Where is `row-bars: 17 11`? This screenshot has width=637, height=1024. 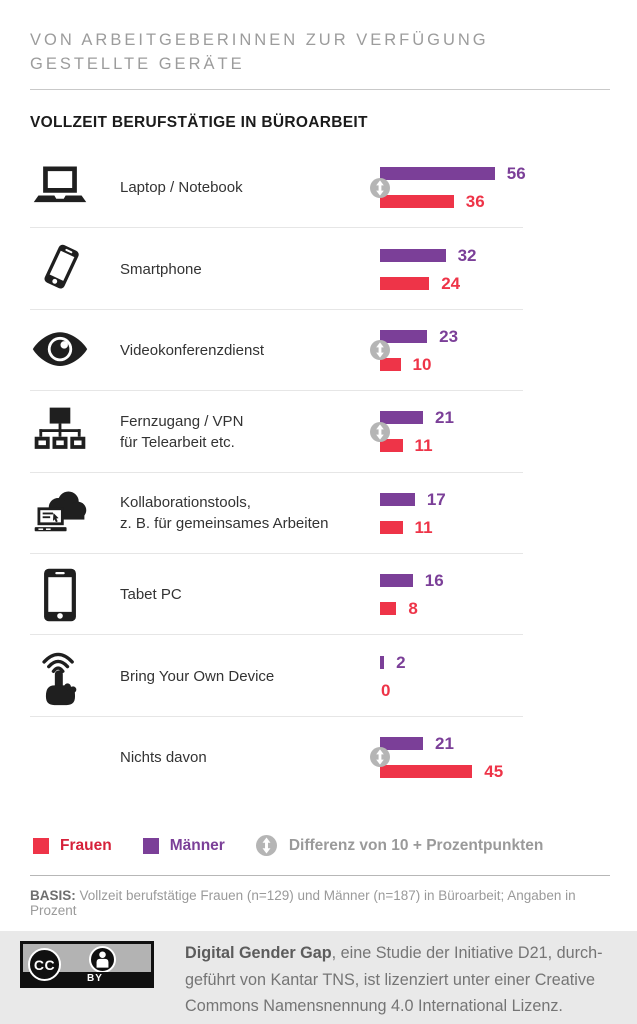 row-bars: 17 11 is located at coordinates (508, 513).